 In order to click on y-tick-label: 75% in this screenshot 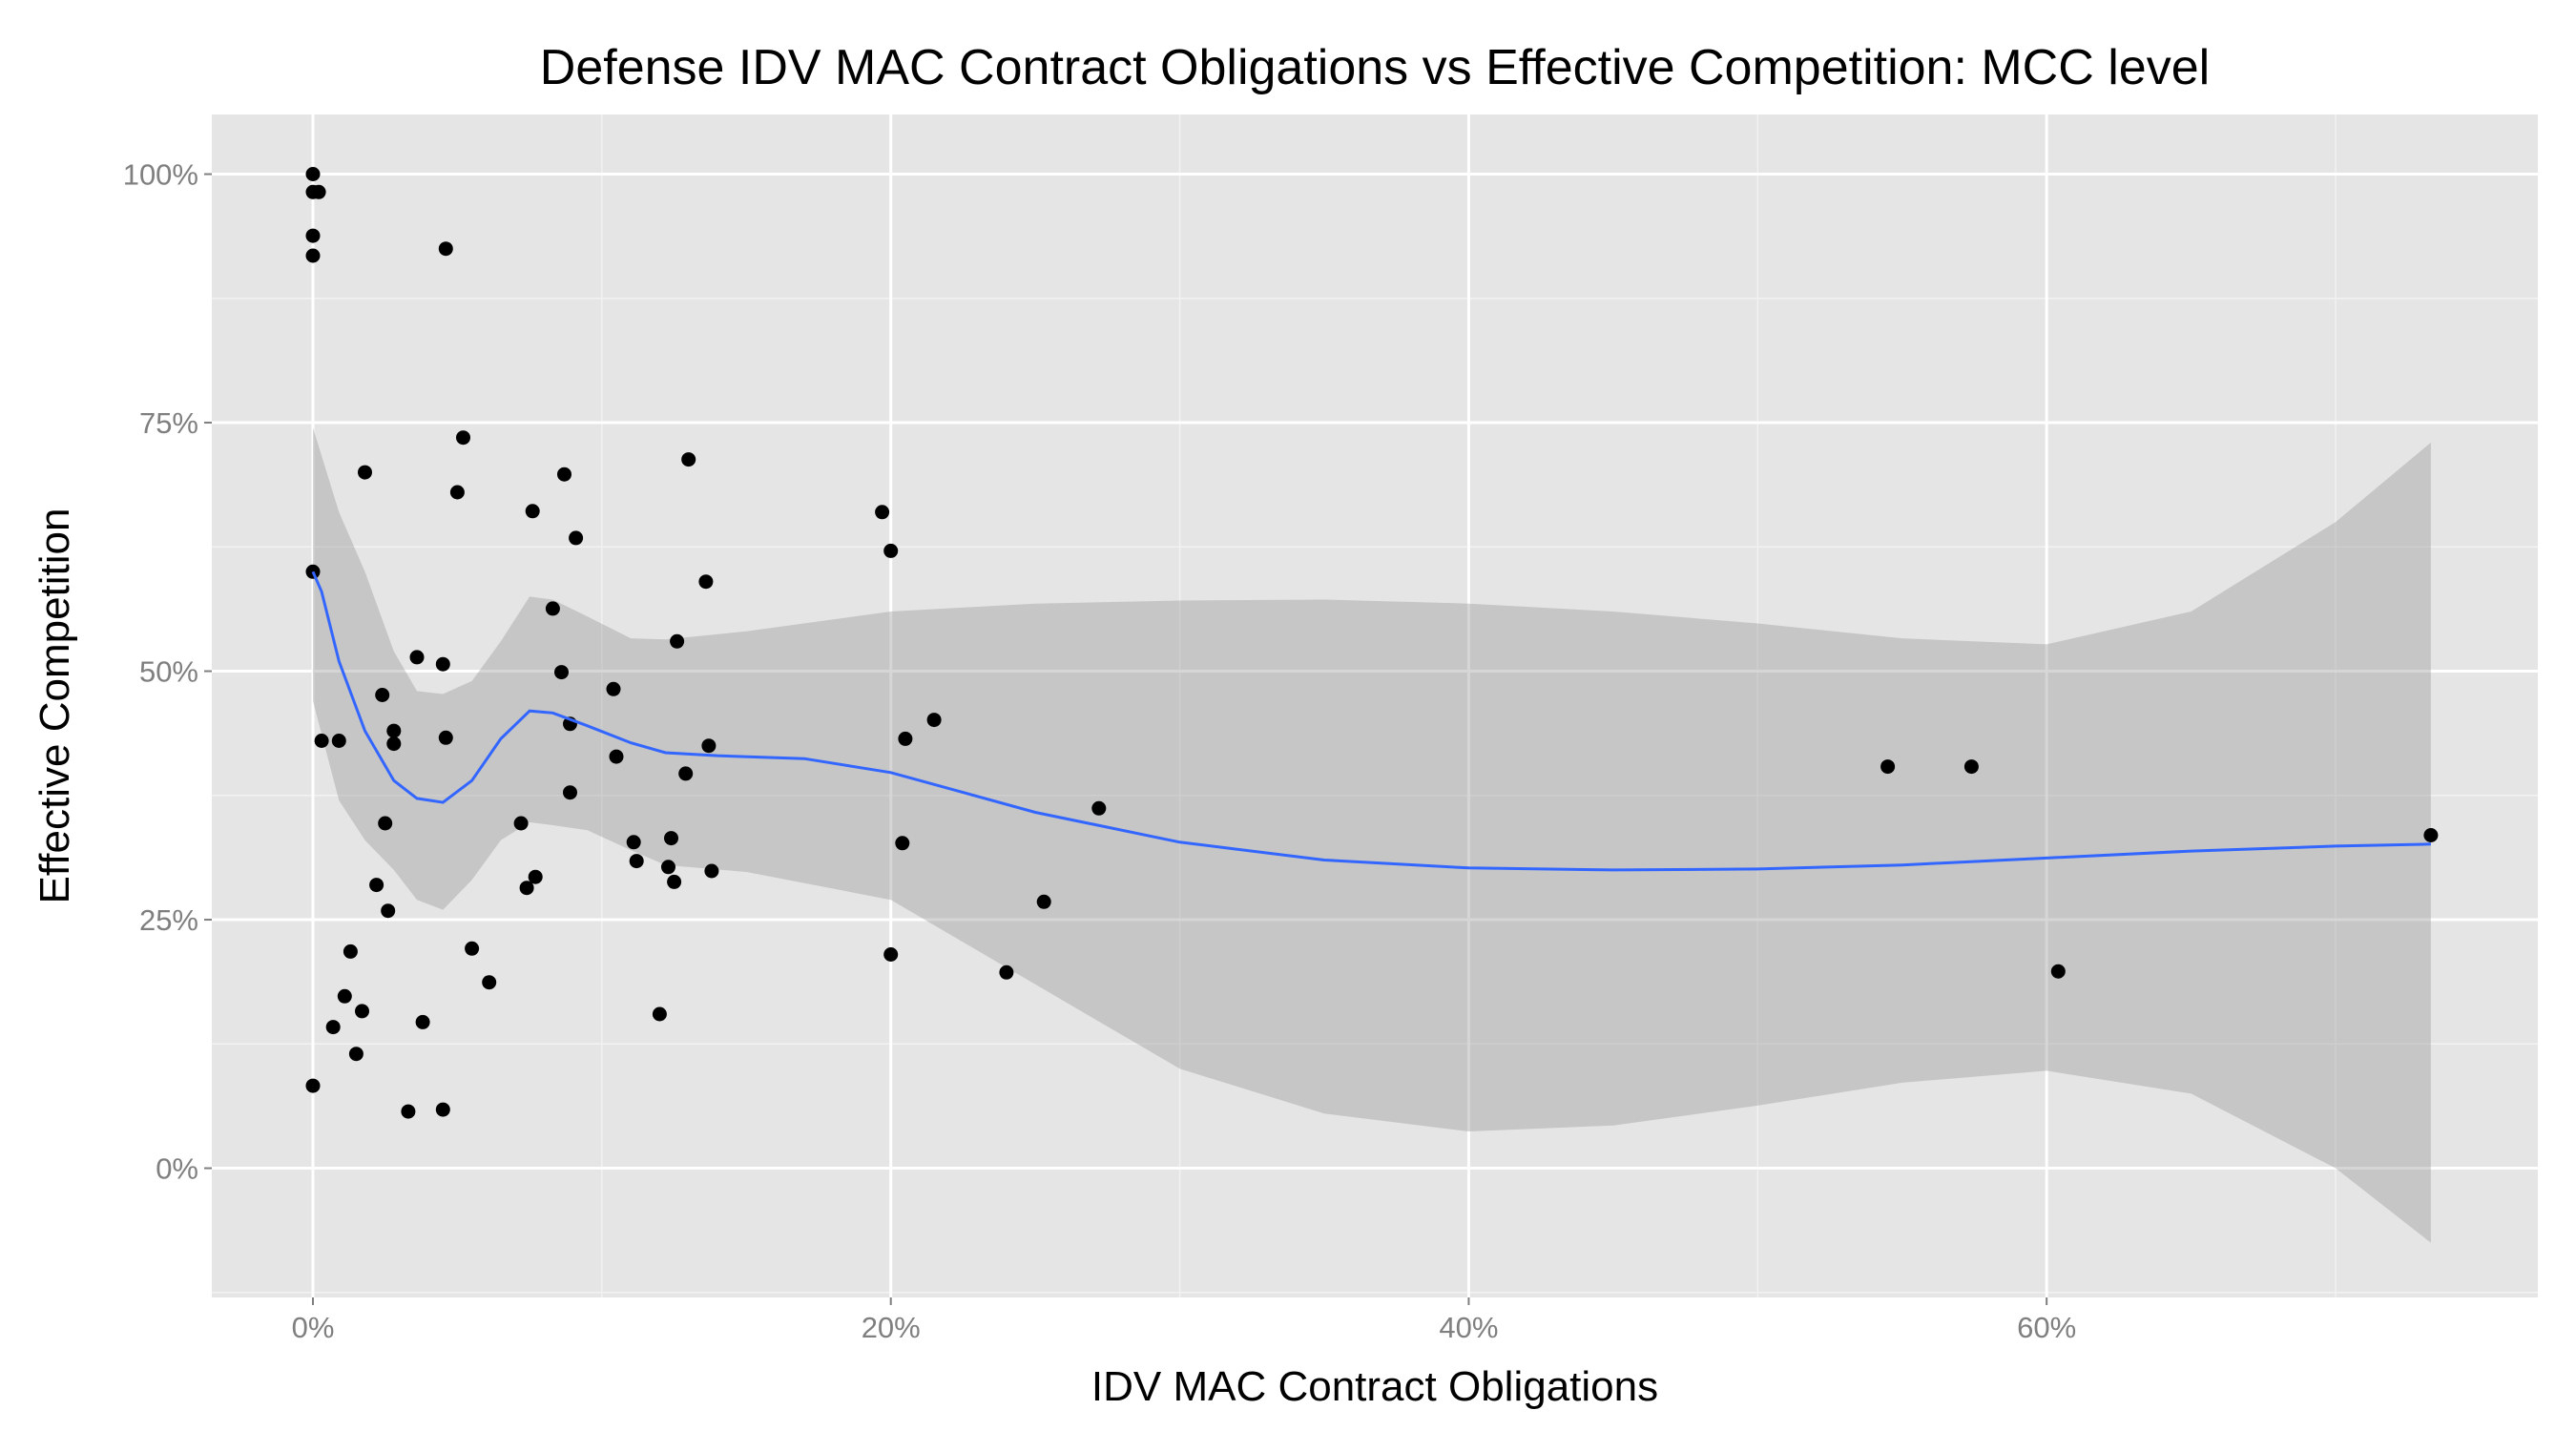, I will do `click(168, 423)`.